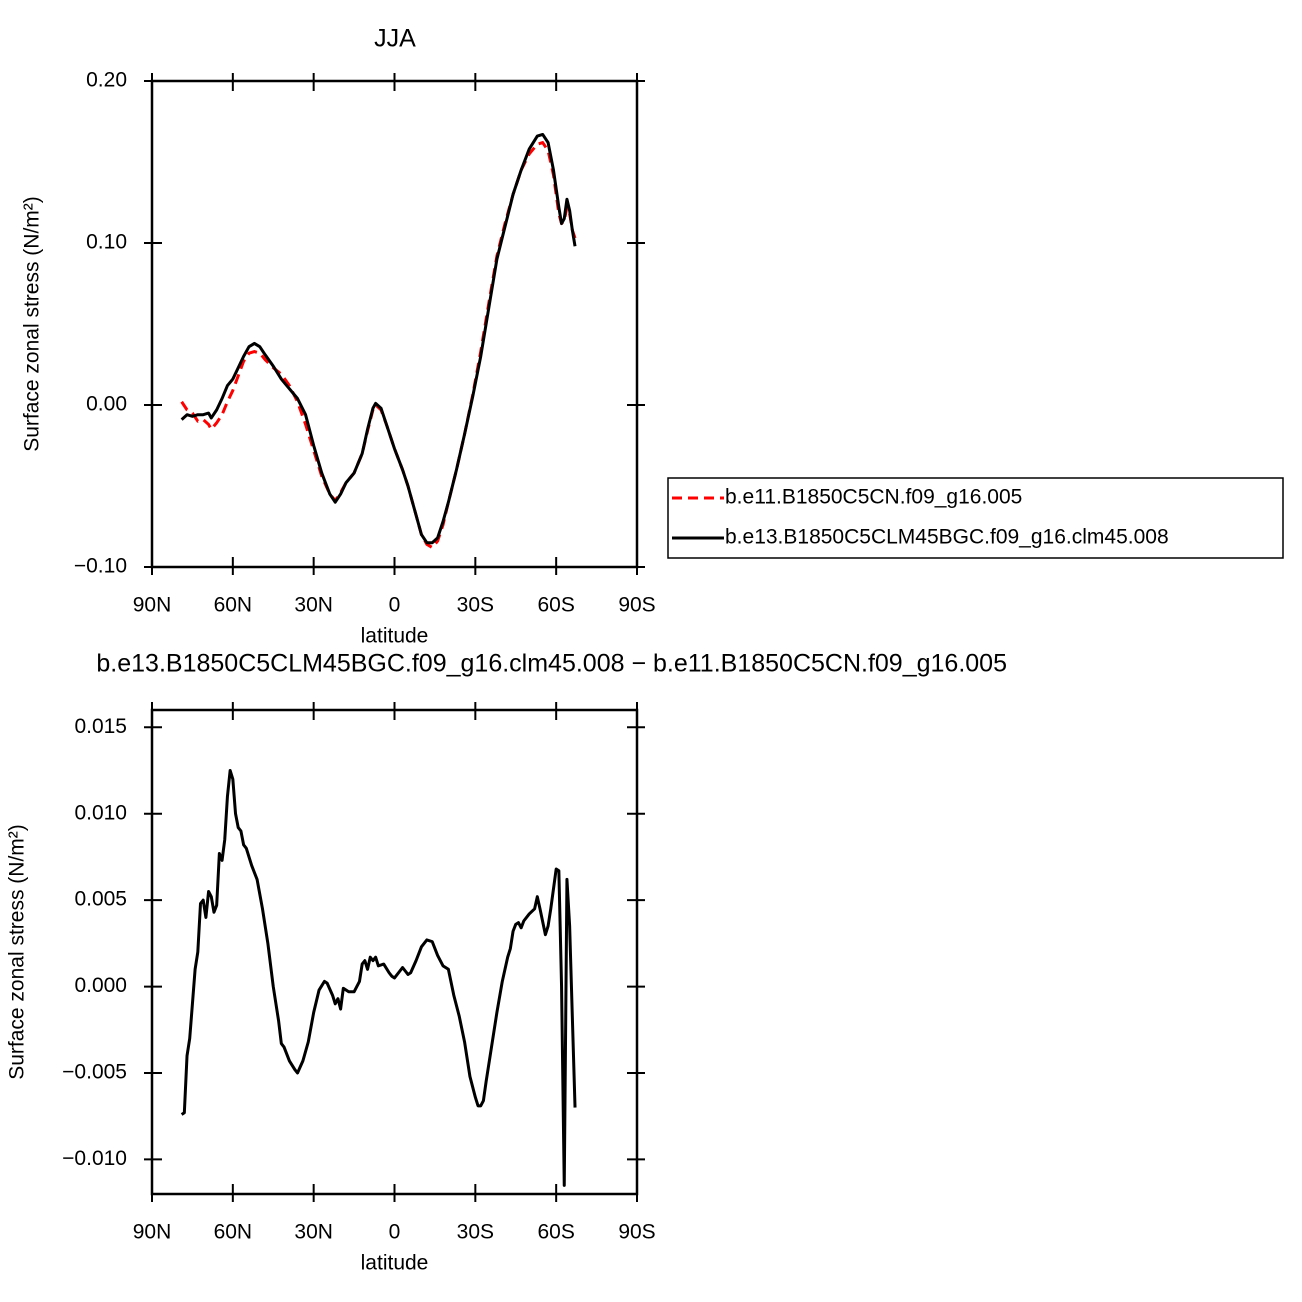  What do you see at coordinates (94, 1158) in the screenshot?
I see `y-tick-label: −0.010` at bounding box center [94, 1158].